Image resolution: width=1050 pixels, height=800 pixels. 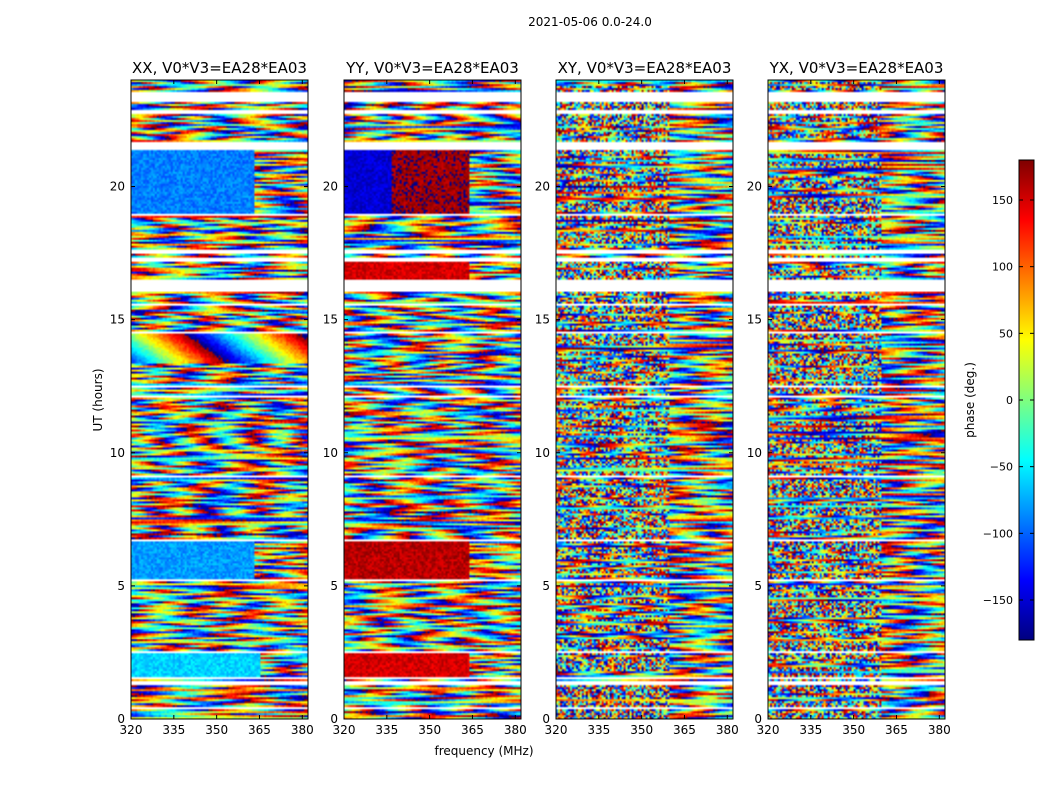 I want to click on colorbar-tick-label: −50, so click(x=1001, y=467).